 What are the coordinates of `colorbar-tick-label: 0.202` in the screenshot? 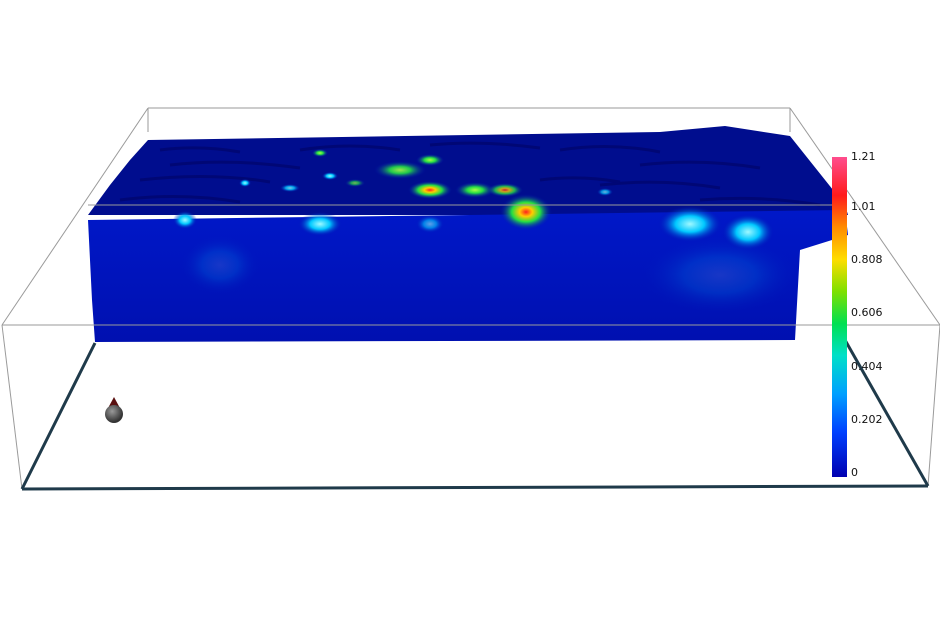 It's located at (867, 419).